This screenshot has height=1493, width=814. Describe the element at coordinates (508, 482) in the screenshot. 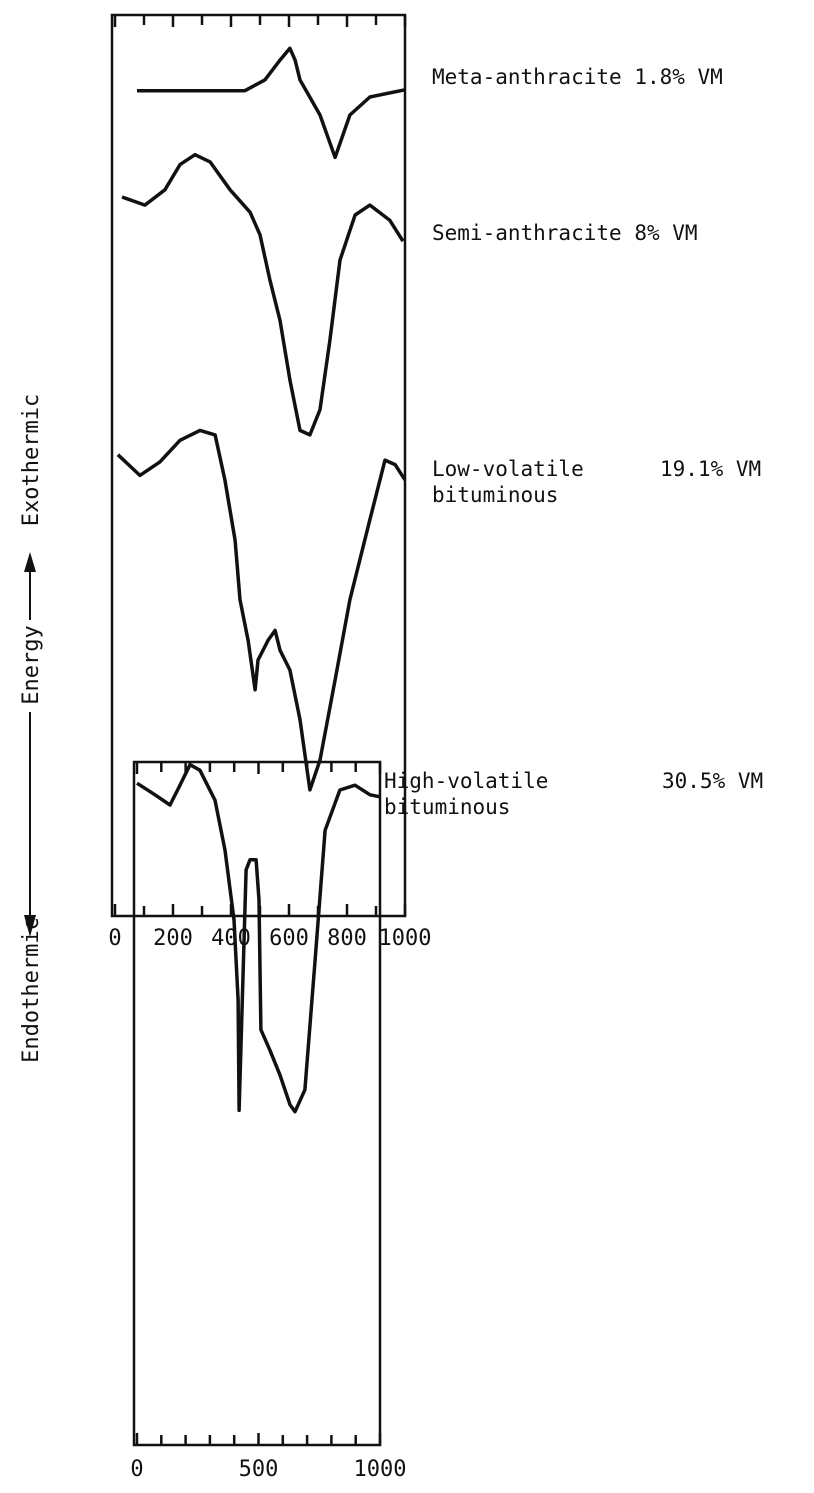

I see `series-name: Low-volatile bituminous` at that location.